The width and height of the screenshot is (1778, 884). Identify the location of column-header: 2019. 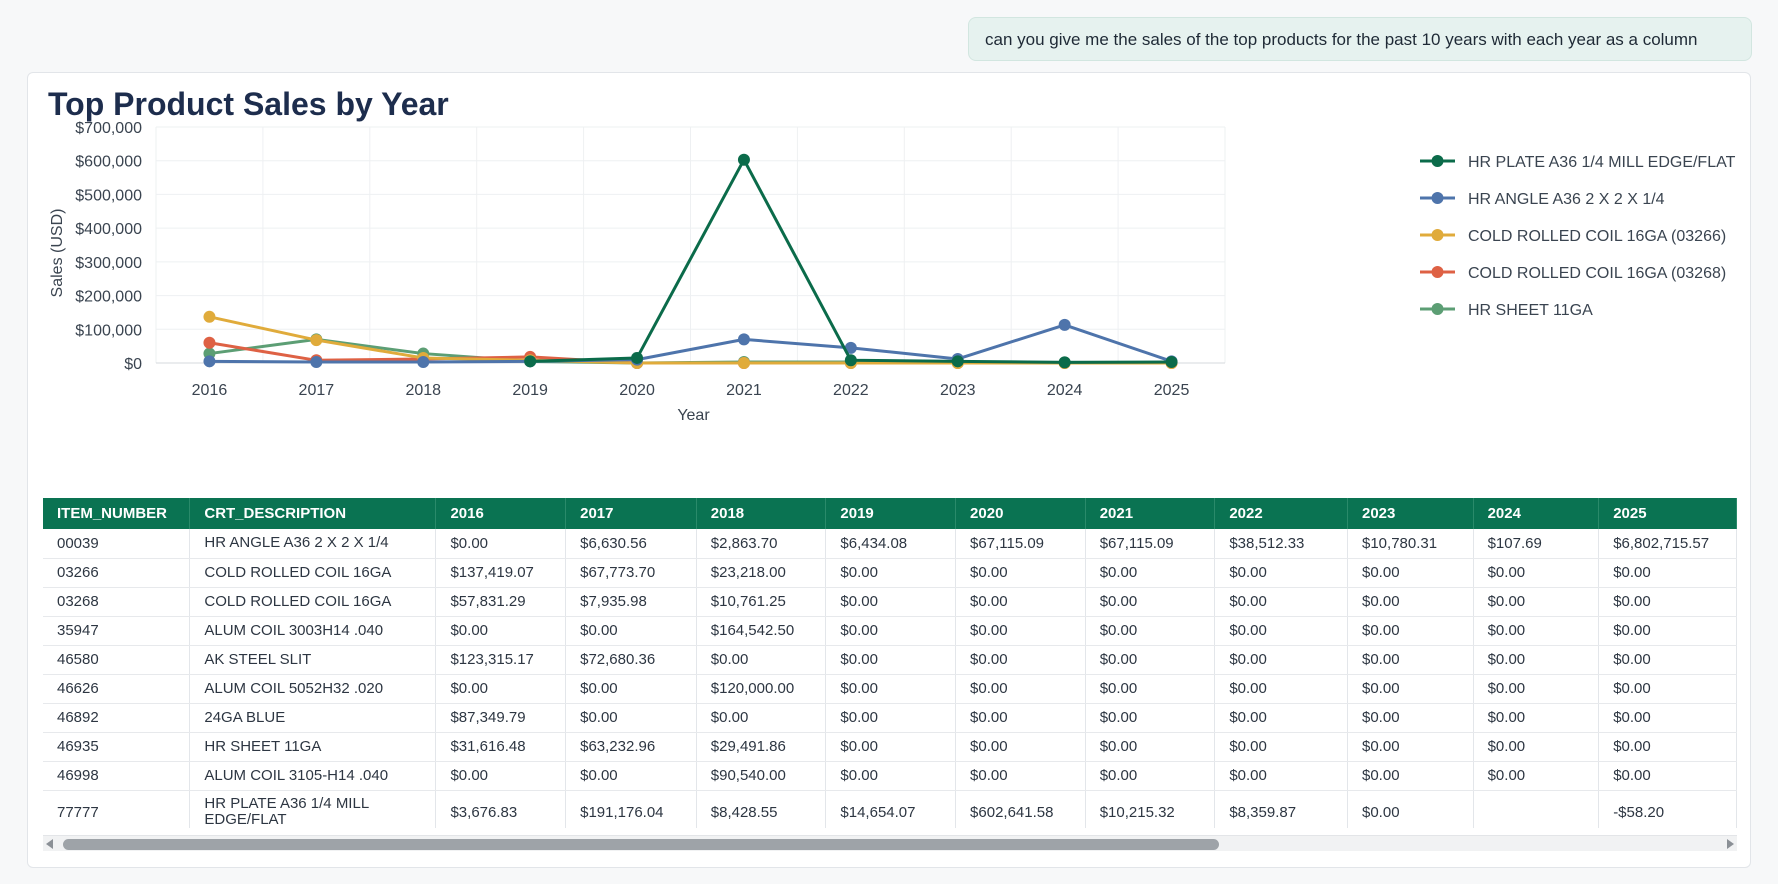
(891, 513).